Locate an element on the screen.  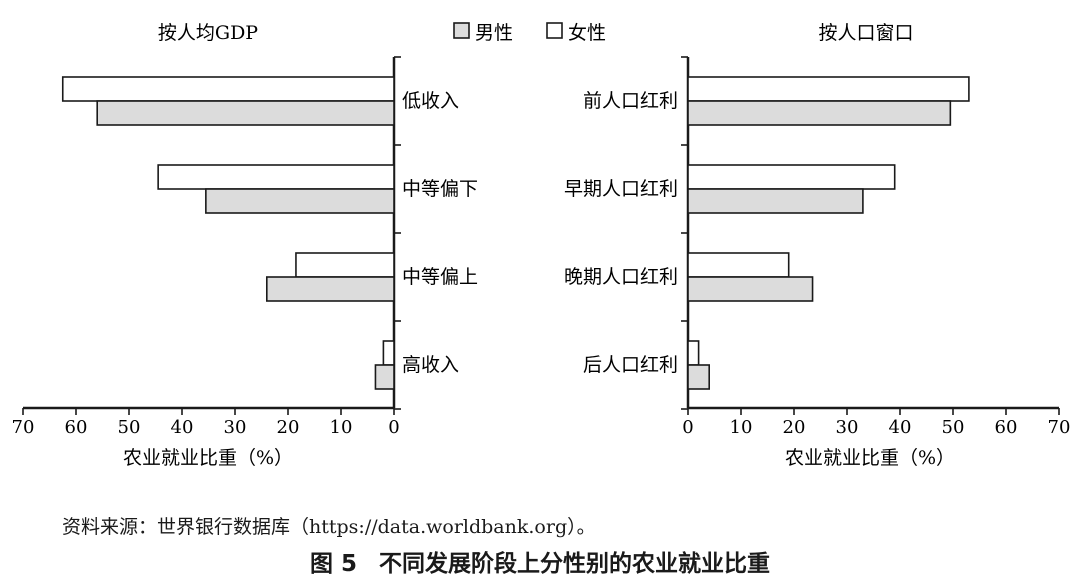
right-x-tick-label: 50 is located at coordinates (953, 427).